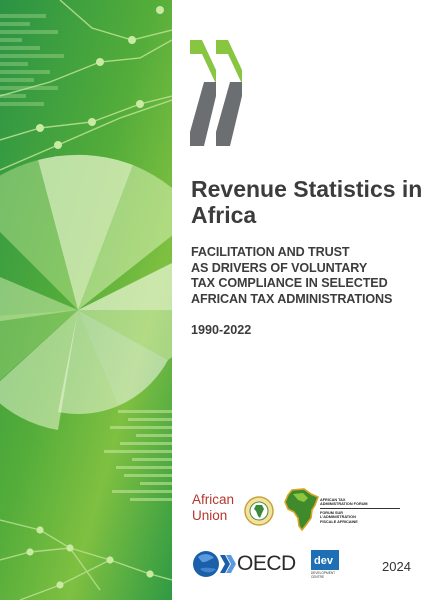 The height and width of the screenshot is (600, 424). I want to click on dev-logo-box: dev, so click(325, 560).